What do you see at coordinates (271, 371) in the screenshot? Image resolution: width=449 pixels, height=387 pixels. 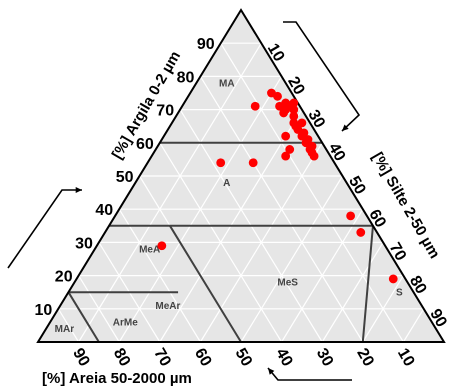 I see `bottom-axis-arrow-head` at bounding box center [271, 371].